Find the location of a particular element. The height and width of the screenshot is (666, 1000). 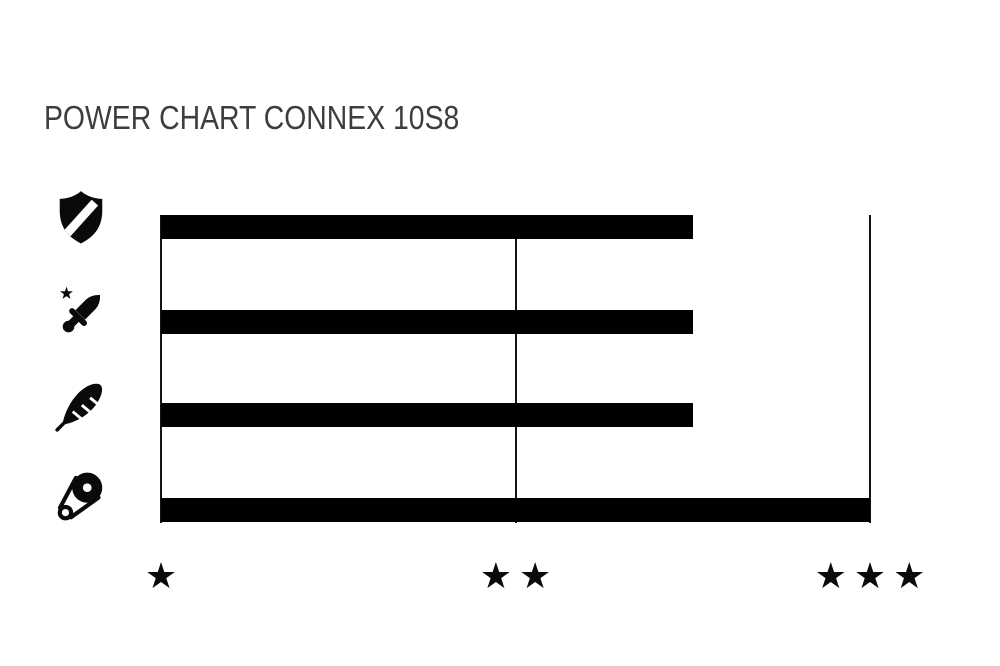

dagger-icon is located at coordinates (81, 311).